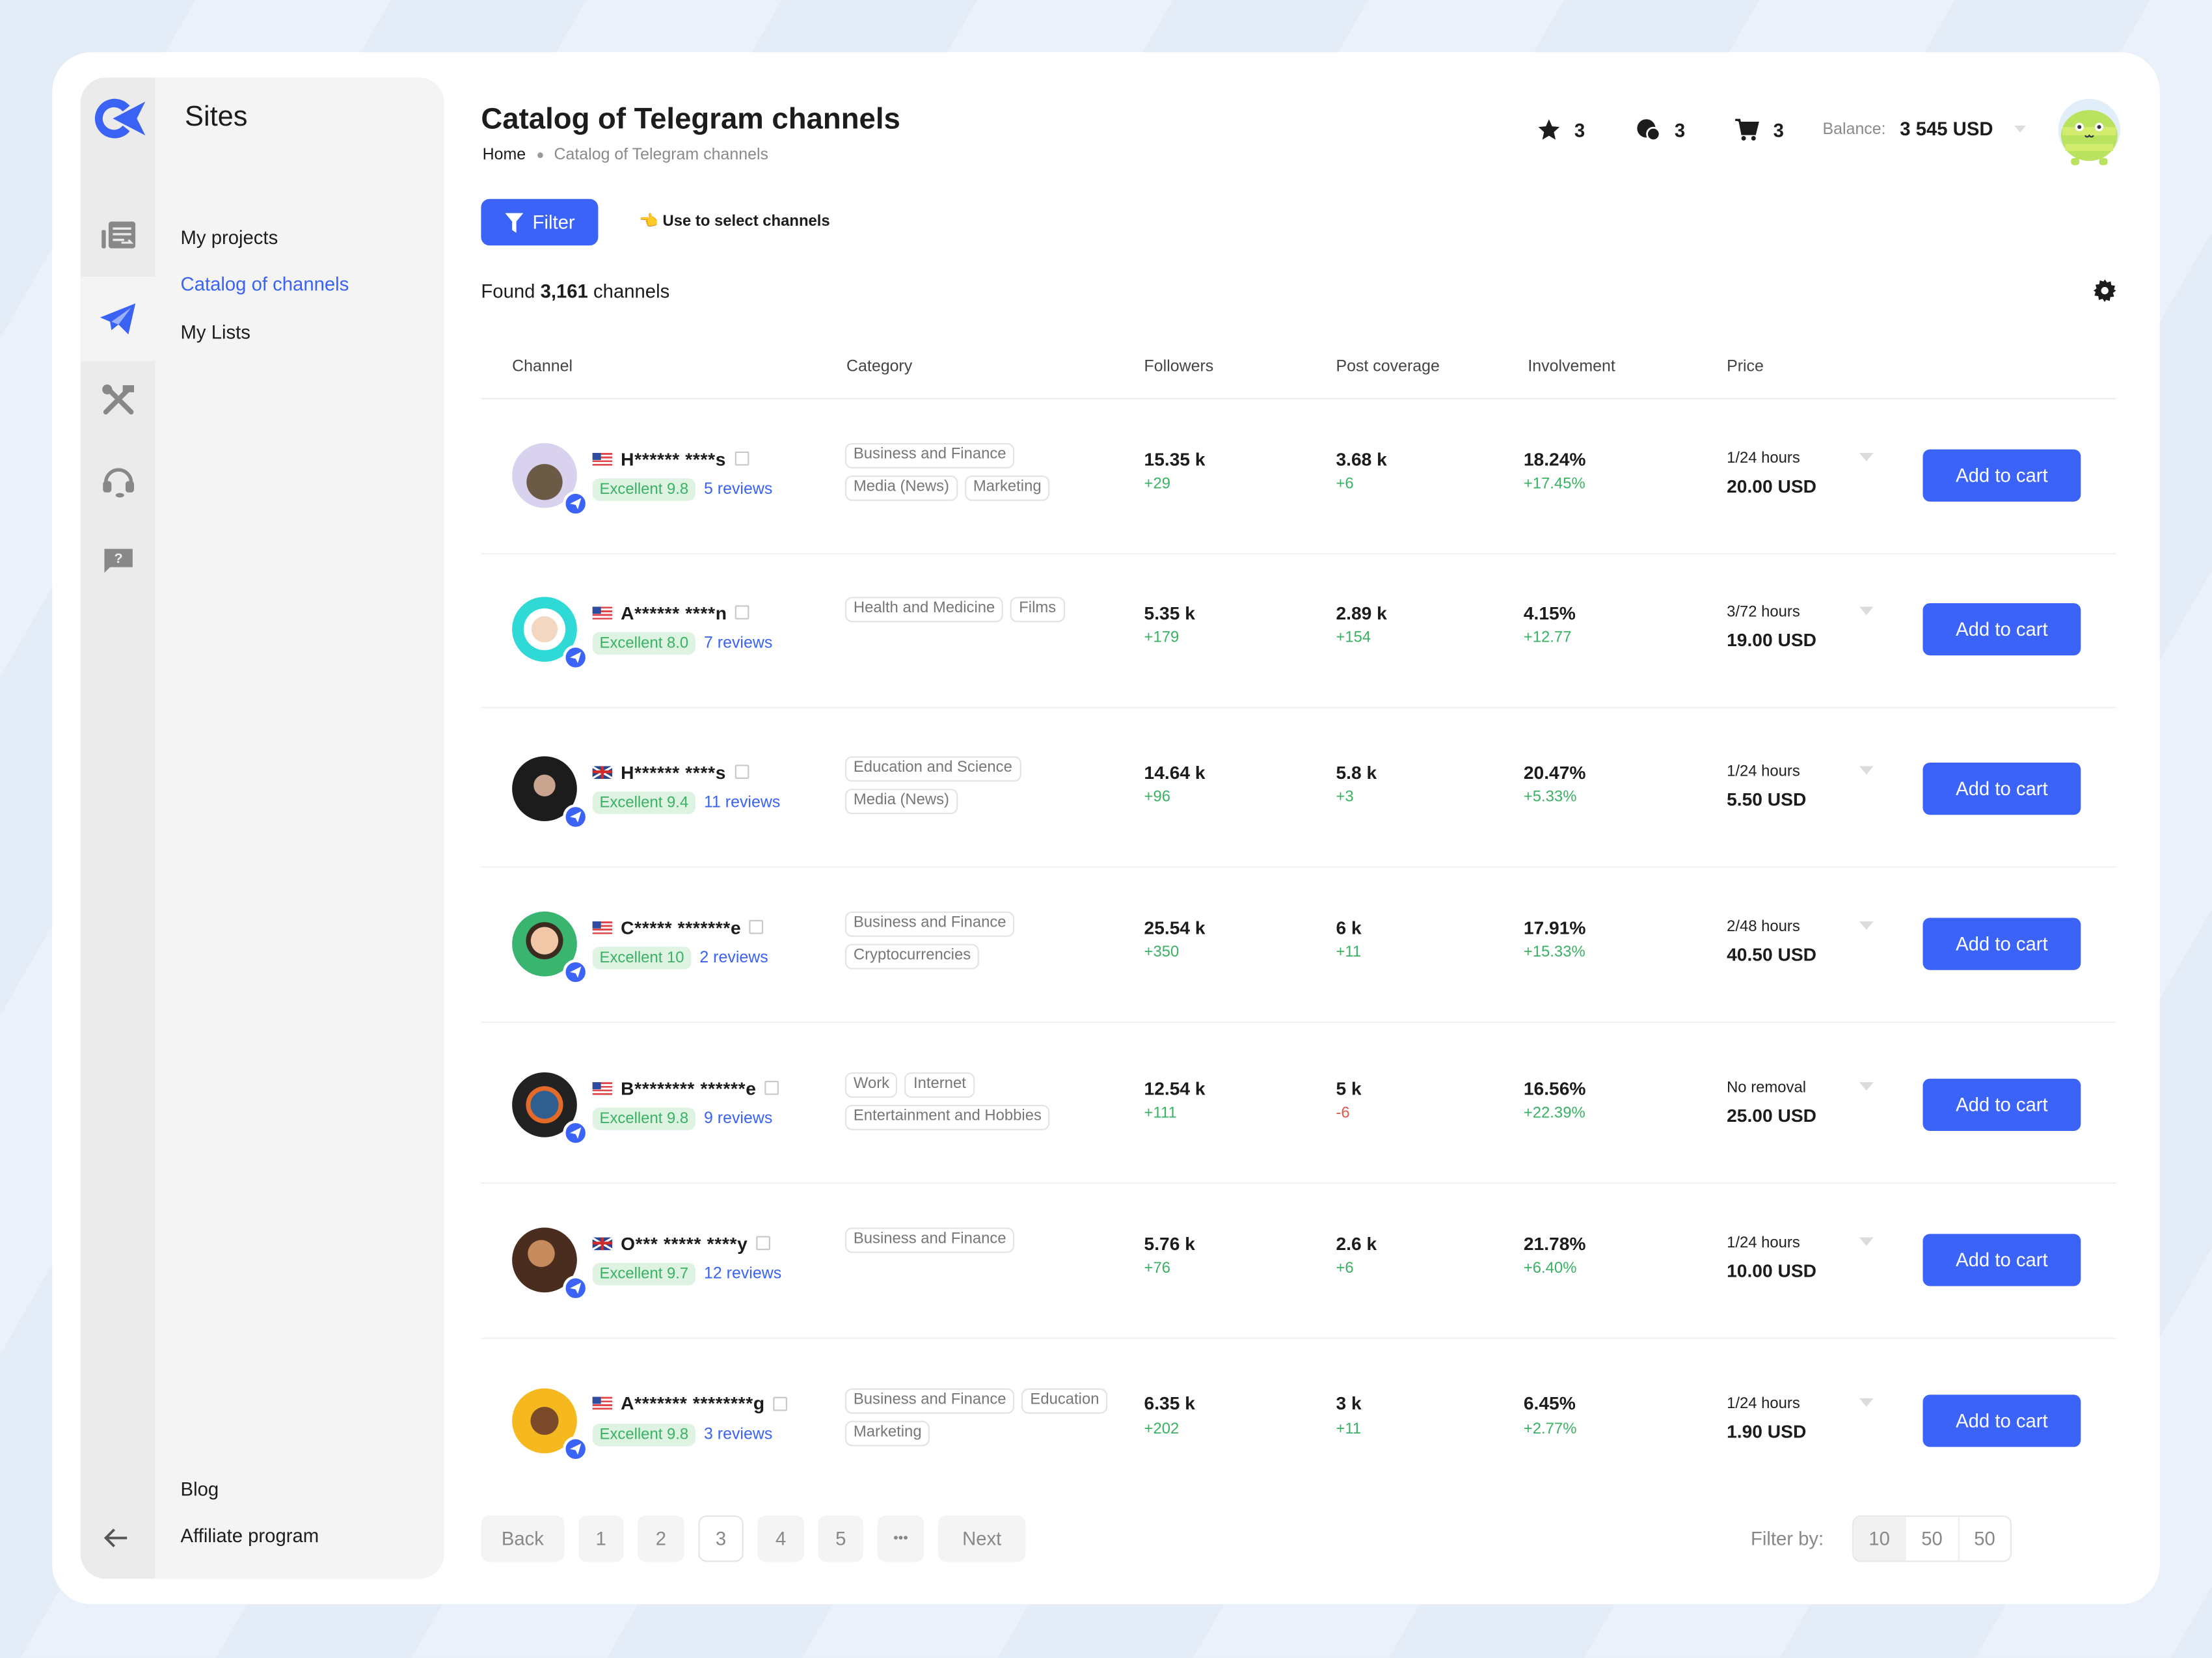 This screenshot has height=1658, width=2212. Describe the element at coordinates (1169, 612) in the screenshot. I see `followers-value: 5.35 k` at that location.